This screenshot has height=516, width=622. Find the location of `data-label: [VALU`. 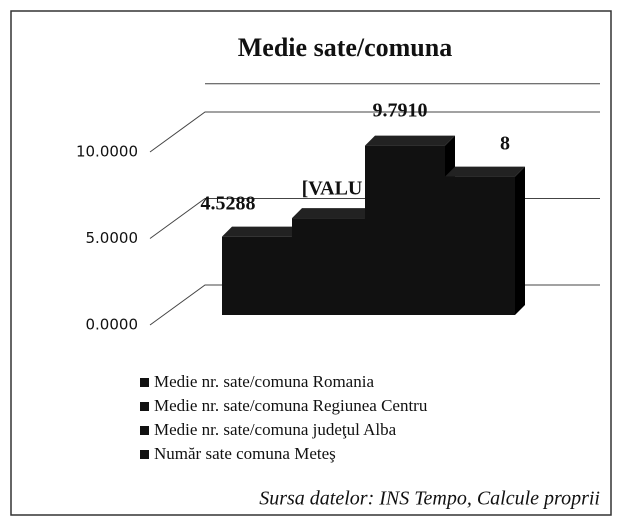

data-label: [VALU is located at coordinates (332, 189).